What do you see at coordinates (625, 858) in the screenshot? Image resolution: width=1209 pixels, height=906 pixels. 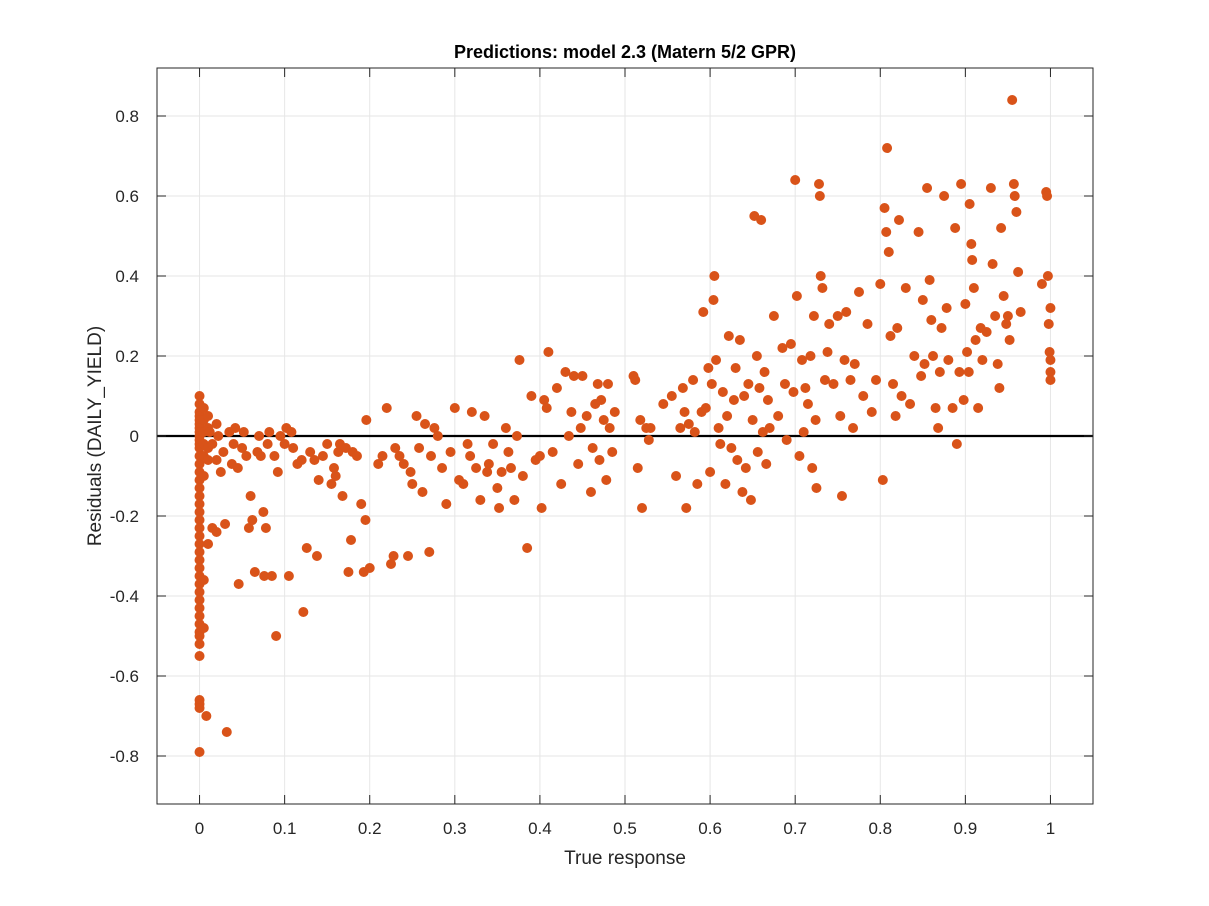 I see `x-axis-label: True response` at bounding box center [625, 858].